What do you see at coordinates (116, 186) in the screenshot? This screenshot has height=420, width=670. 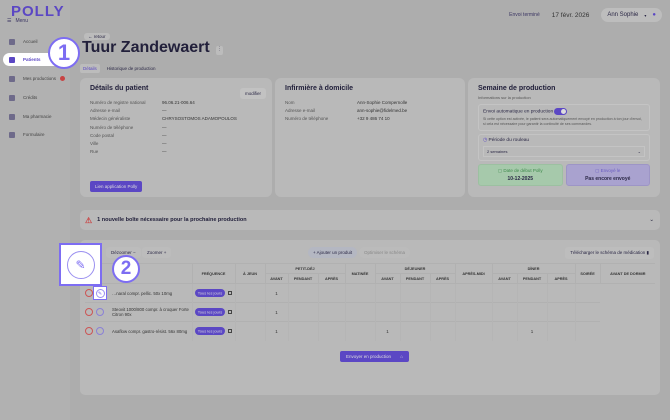 I see `app-link-button: Lien application Polly` at bounding box center [116, 186].